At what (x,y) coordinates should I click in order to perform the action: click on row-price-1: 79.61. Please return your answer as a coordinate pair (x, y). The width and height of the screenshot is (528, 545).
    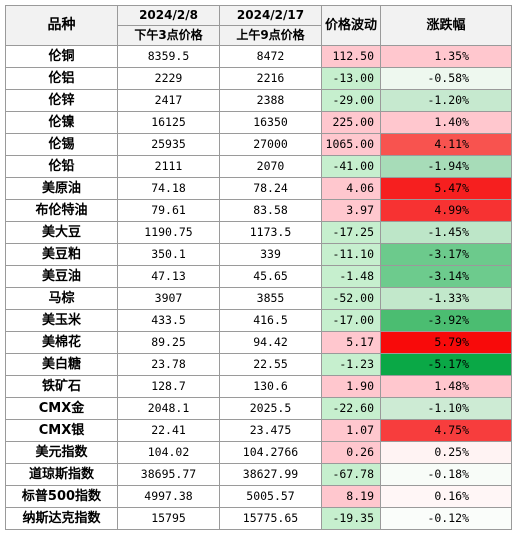
    Looking at the image, I should click on (168, 210).